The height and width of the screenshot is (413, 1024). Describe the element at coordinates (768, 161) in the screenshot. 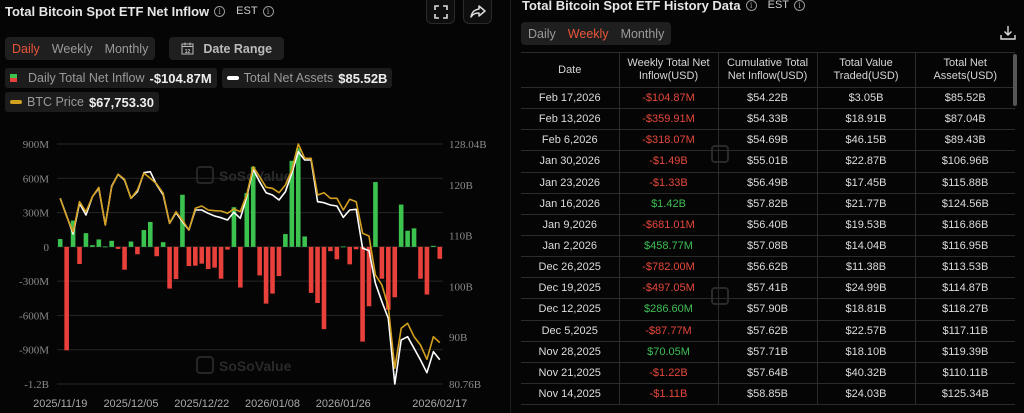

I see `table-row: Jan 30,2026 -$1.49B $55.01B $22.87B $106.96B` at that location.